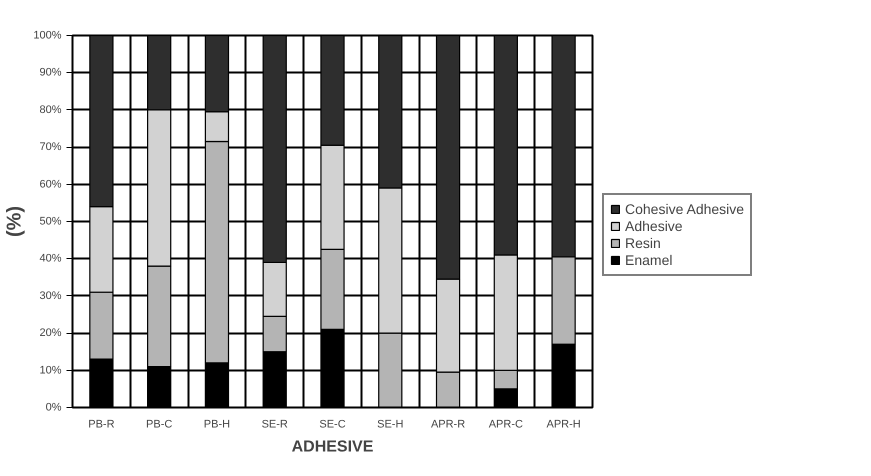 The height and width of the screenshot is (476, 871). What do you see at coordinates (505, 424) in the screenshot?
I see `x-tick-label: APR-C` at bounding box center [505, 424].